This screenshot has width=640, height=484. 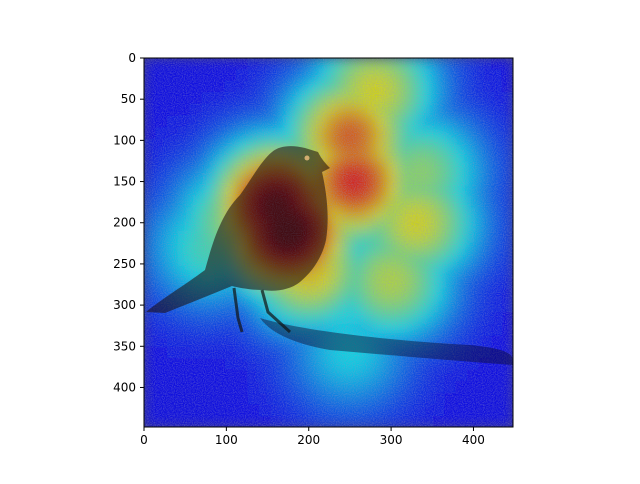 What do you see at coordinates (473, 440) in the screenshot?
I see `x-tick-label: 400` at bounding box center [473, 440].